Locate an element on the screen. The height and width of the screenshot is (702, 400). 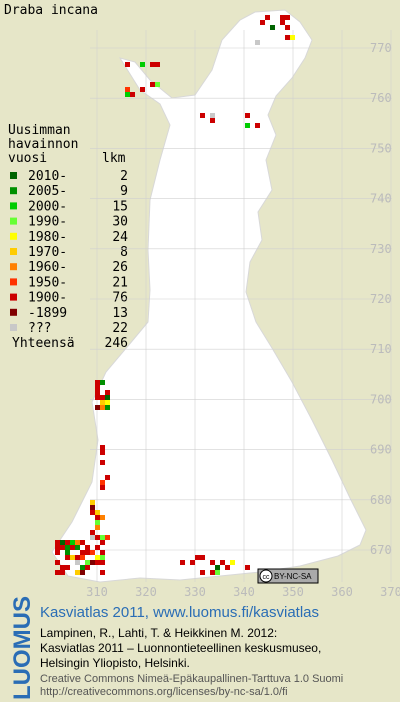
x-coordinate-label: 350 is located at coordinates (293, 592).